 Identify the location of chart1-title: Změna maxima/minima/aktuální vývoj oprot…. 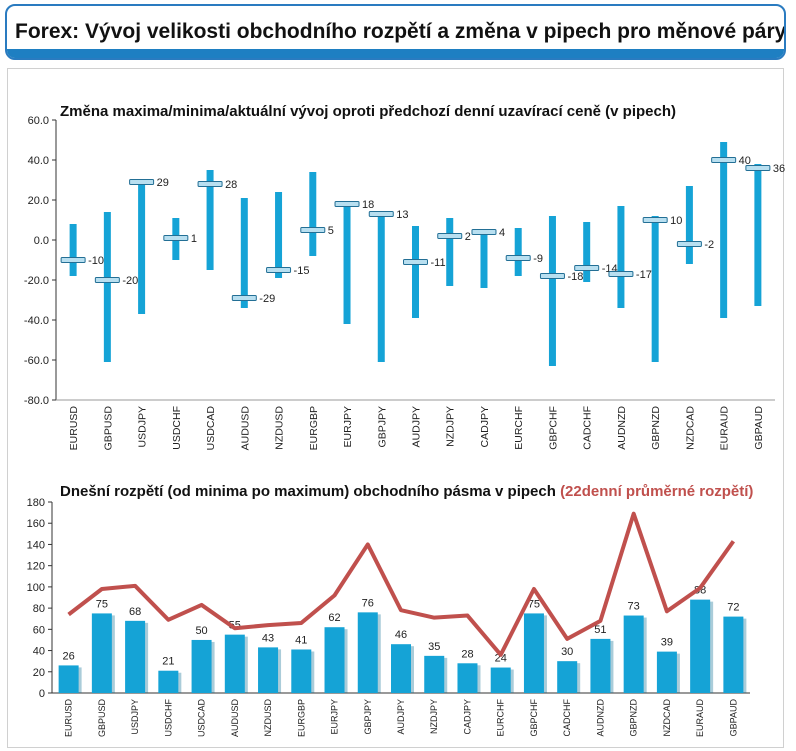
(368, 111).